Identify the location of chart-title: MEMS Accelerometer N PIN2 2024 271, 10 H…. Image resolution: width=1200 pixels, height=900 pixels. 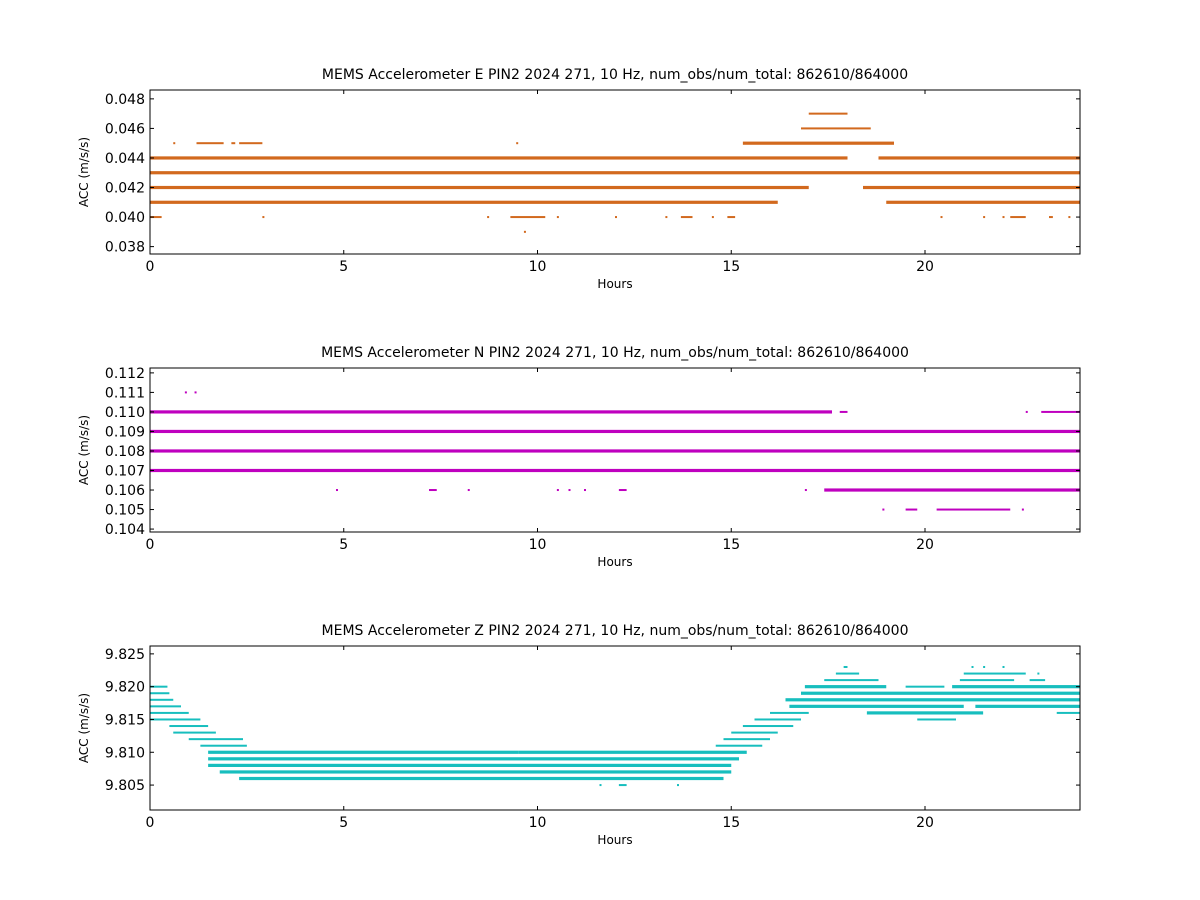
(615, 353).